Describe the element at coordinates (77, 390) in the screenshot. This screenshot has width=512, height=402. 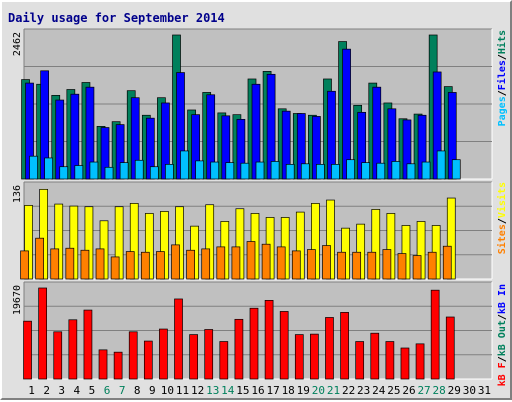
I see `x-tick-day-4: 4` at that location.